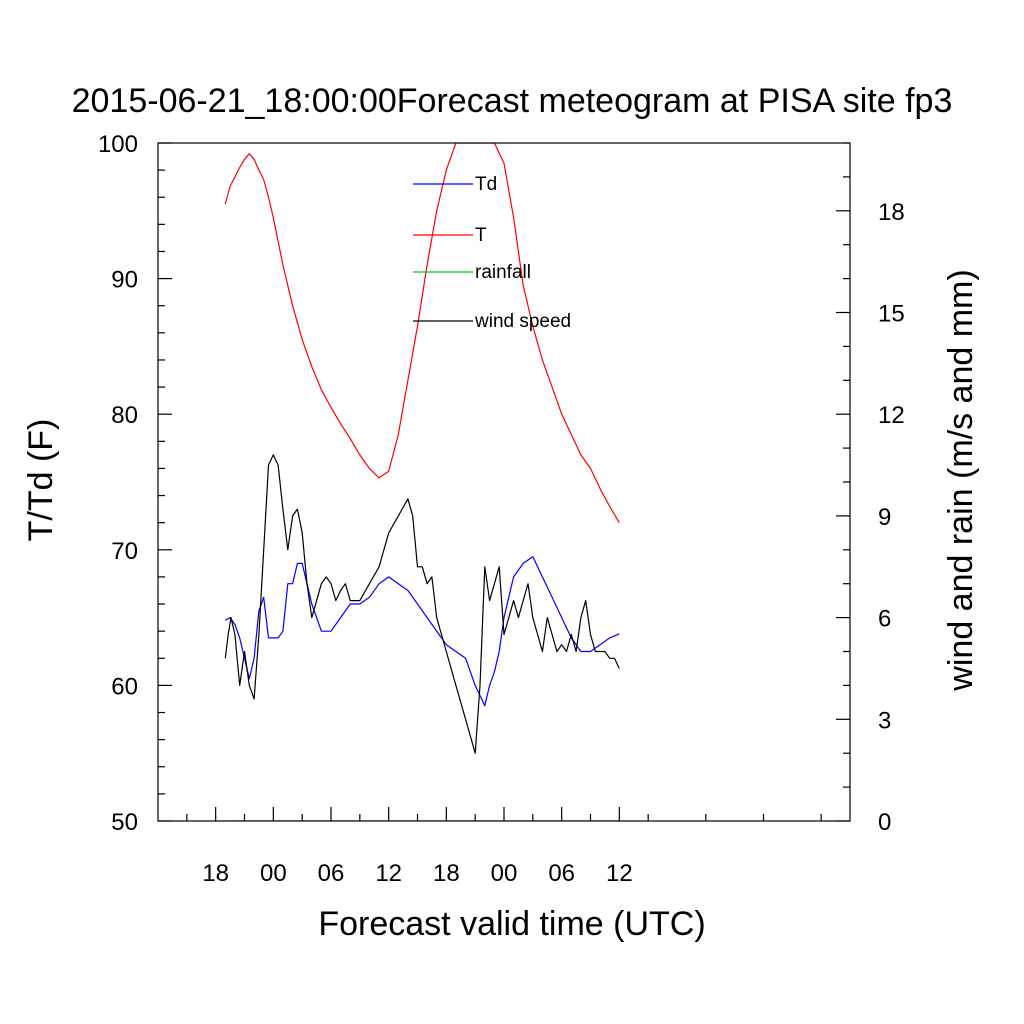  What do you see at coordinates (124, 415) in the screenshot?
I see `left-y-tick-label: 80` at bounding box center [124, 415].